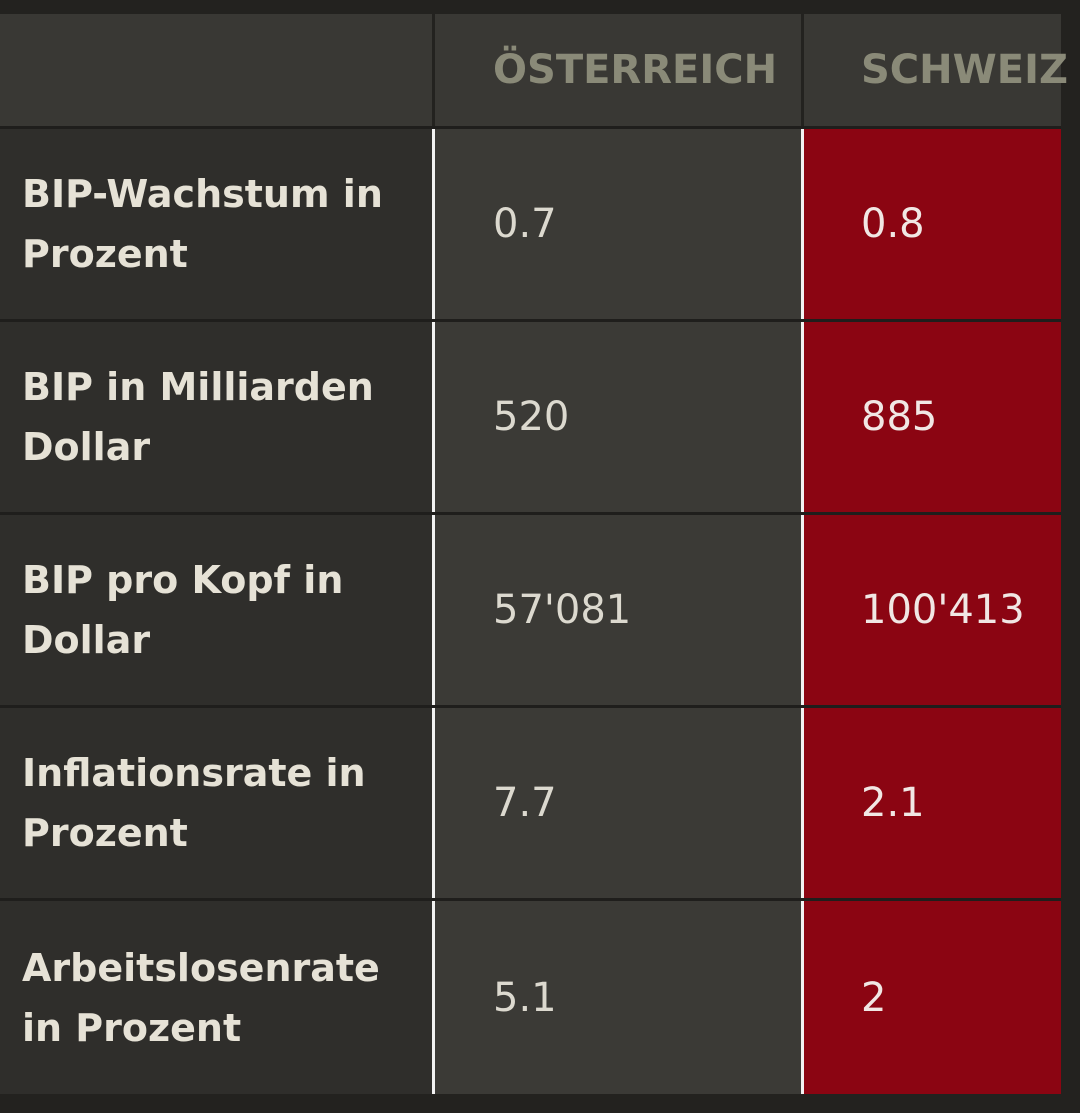  What do you see at coordinates (616, 997) in the screenshot?
I see `value-oesterreich: 5.1` at bounding box center [616, 997].